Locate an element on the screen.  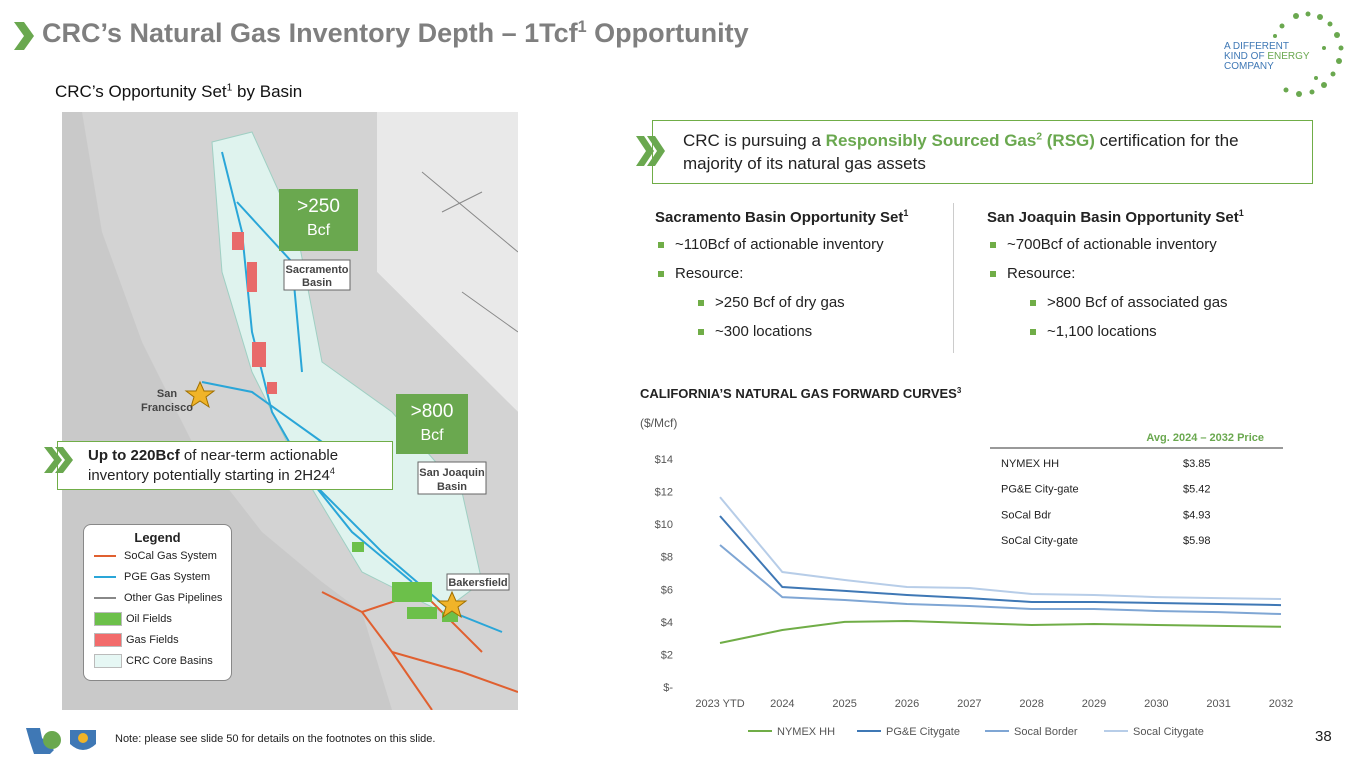
subtitle: CRC’s Opportunity Set1 by Basin is located at coordinates (178, 92).